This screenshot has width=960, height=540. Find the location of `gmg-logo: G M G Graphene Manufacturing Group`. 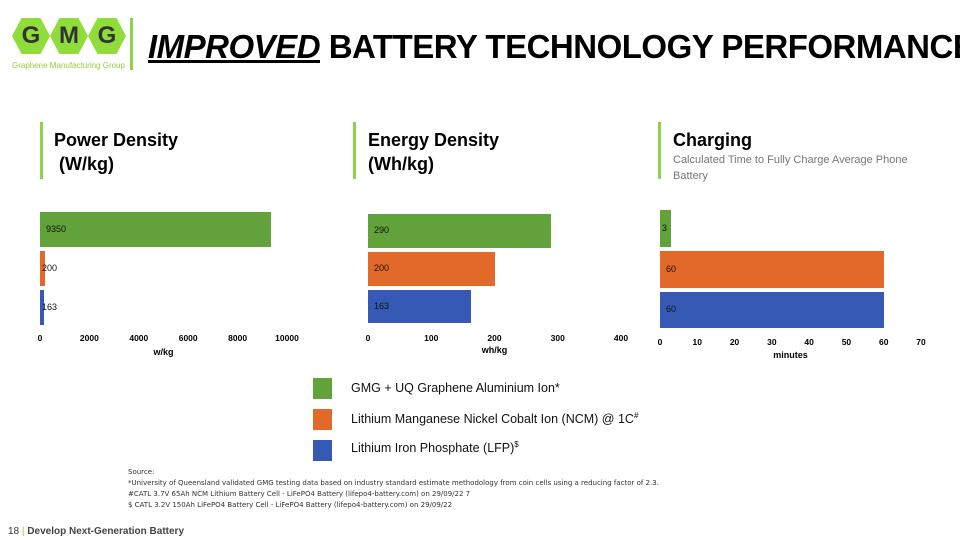

gmg-logo: G M G Graphene Manufacturing Group is located at coordinates (67, 45).